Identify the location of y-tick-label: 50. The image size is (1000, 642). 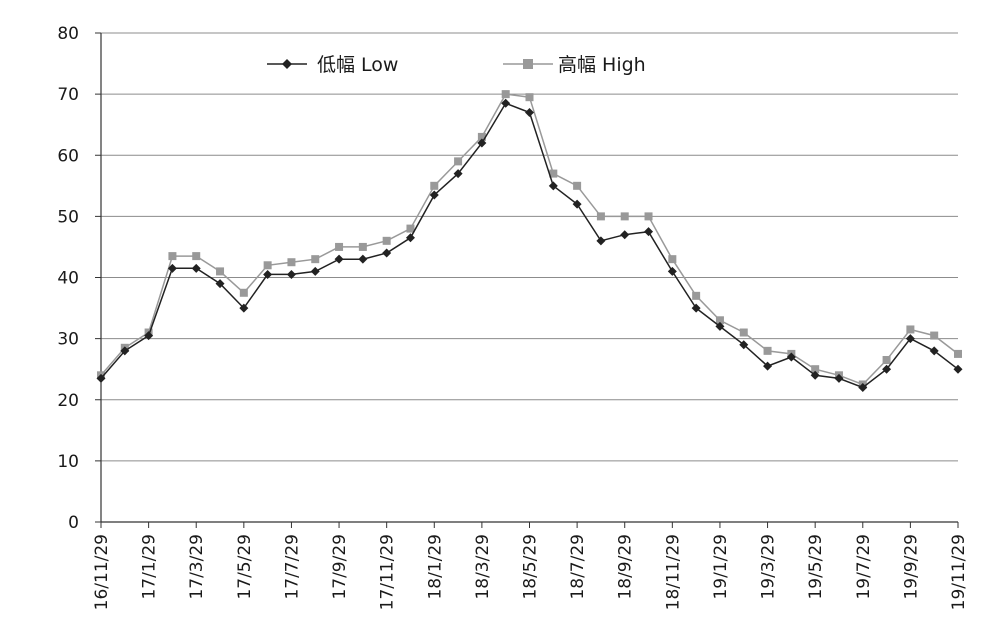
(68, 217).